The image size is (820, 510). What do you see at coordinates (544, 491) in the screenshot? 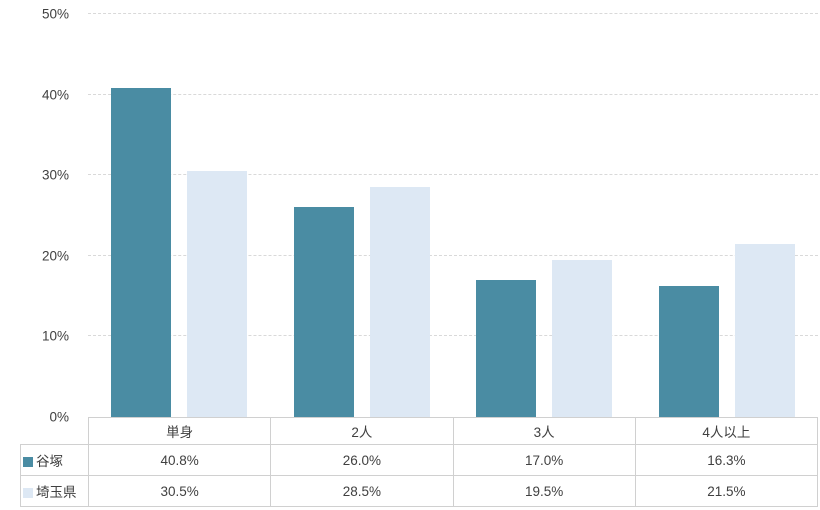
I see `value-cell-series2-cat3: 19.5%` at bounding box center [544, 491].